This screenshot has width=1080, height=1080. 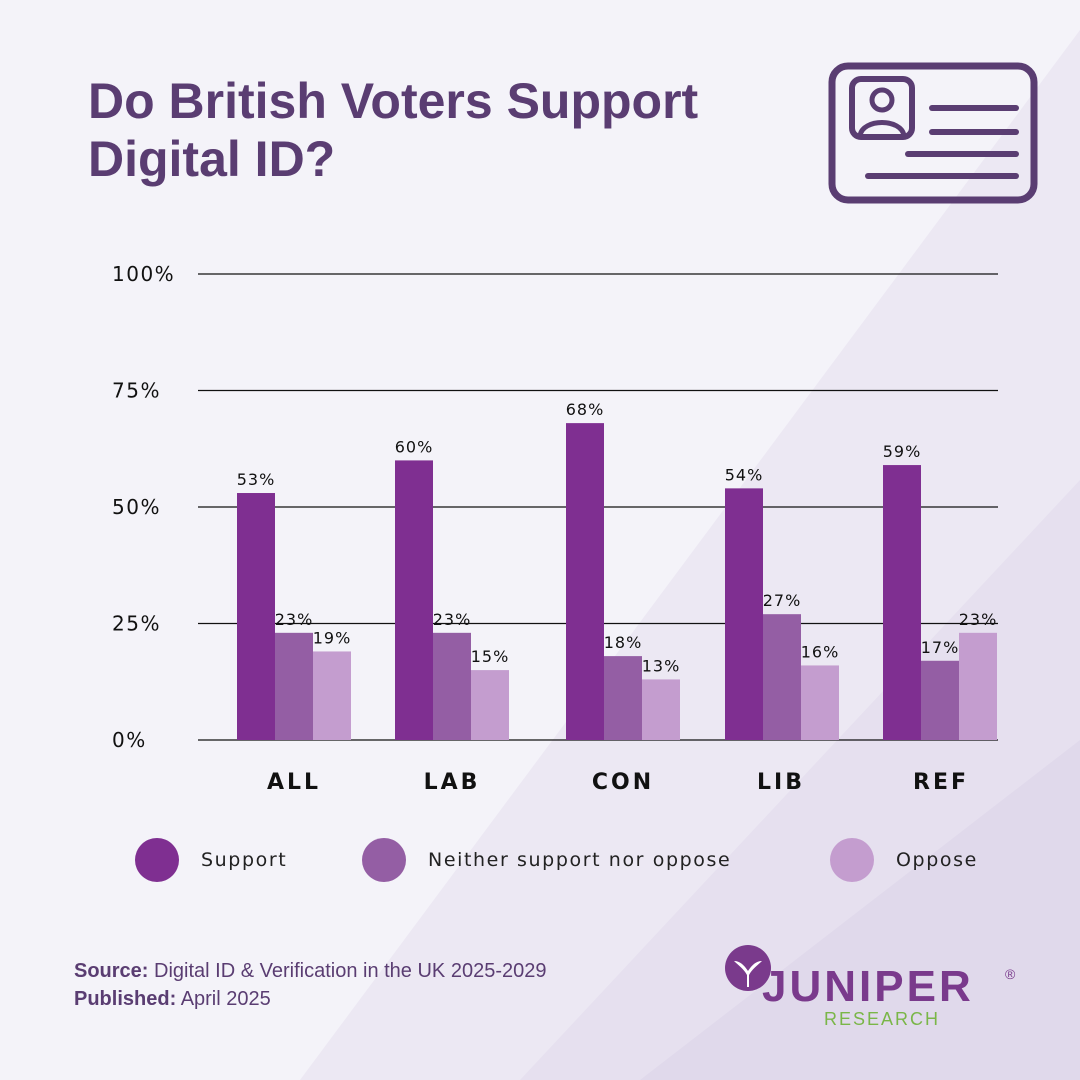 I want to click on title-line-2: Digital ID?, so click(x=212, y=159).